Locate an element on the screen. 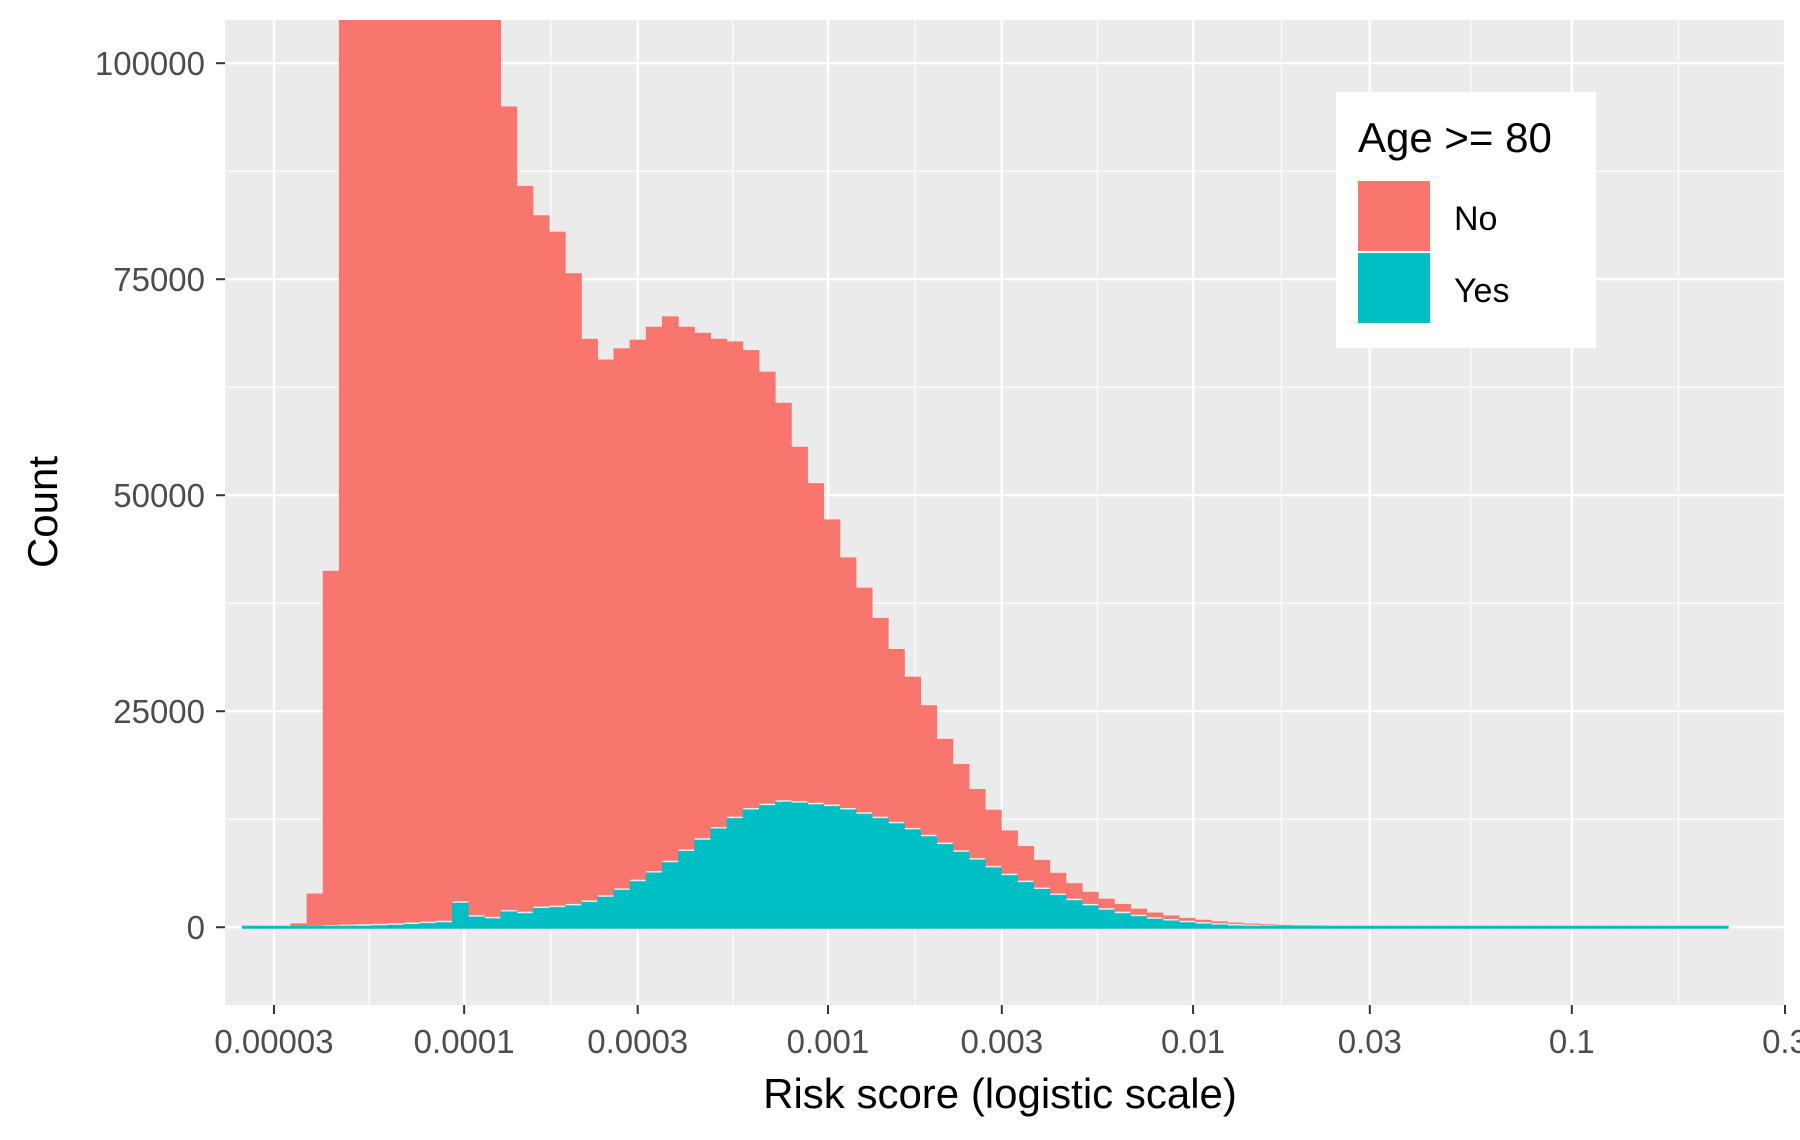  series-yes-bars is located at coordinates (985, 865).